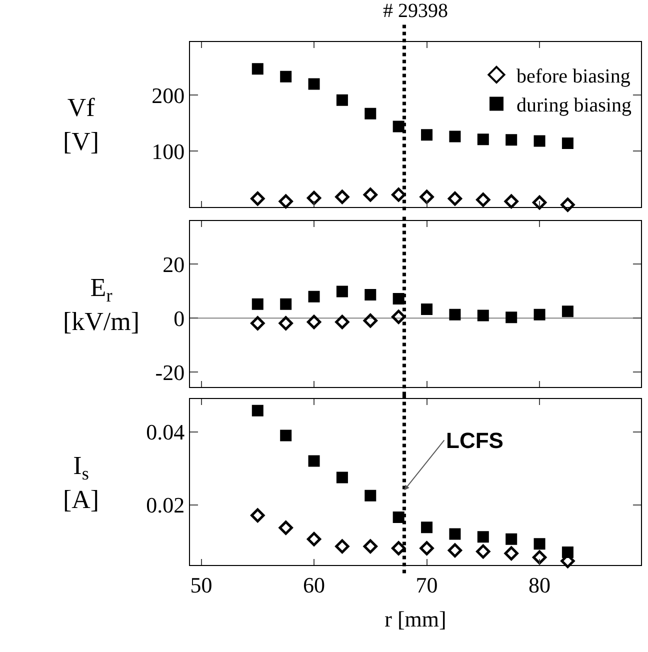 This screenshot has height=652, width=648. I want to click on y-axis-title: E$_{r}$ [kV/m], so click(101, 304).